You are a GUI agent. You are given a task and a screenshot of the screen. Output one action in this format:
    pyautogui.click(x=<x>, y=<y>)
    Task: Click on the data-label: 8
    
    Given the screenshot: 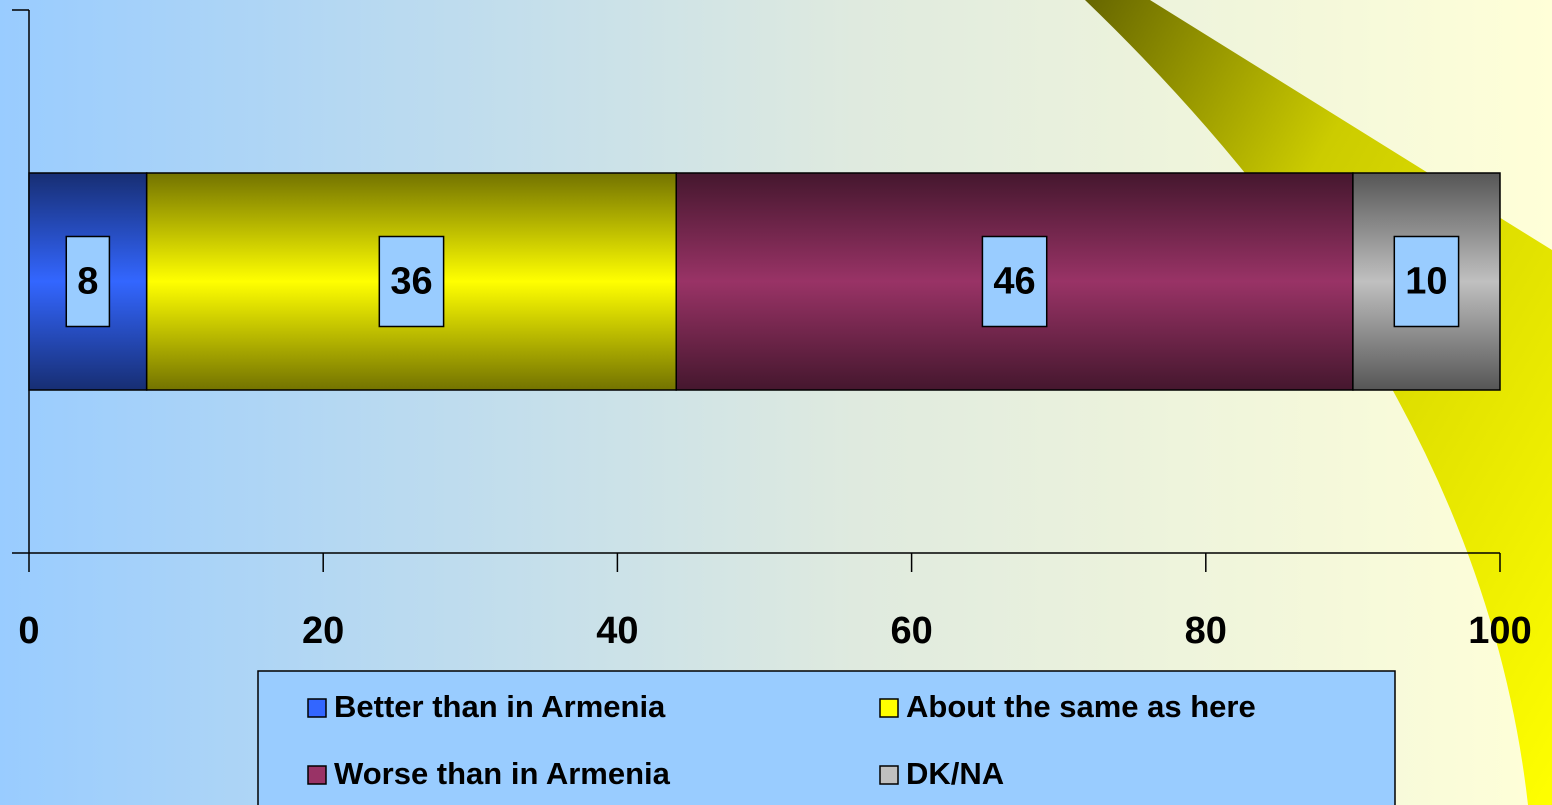 What is the action you would take?
    pyautogui.click(x=87, y=282)
    